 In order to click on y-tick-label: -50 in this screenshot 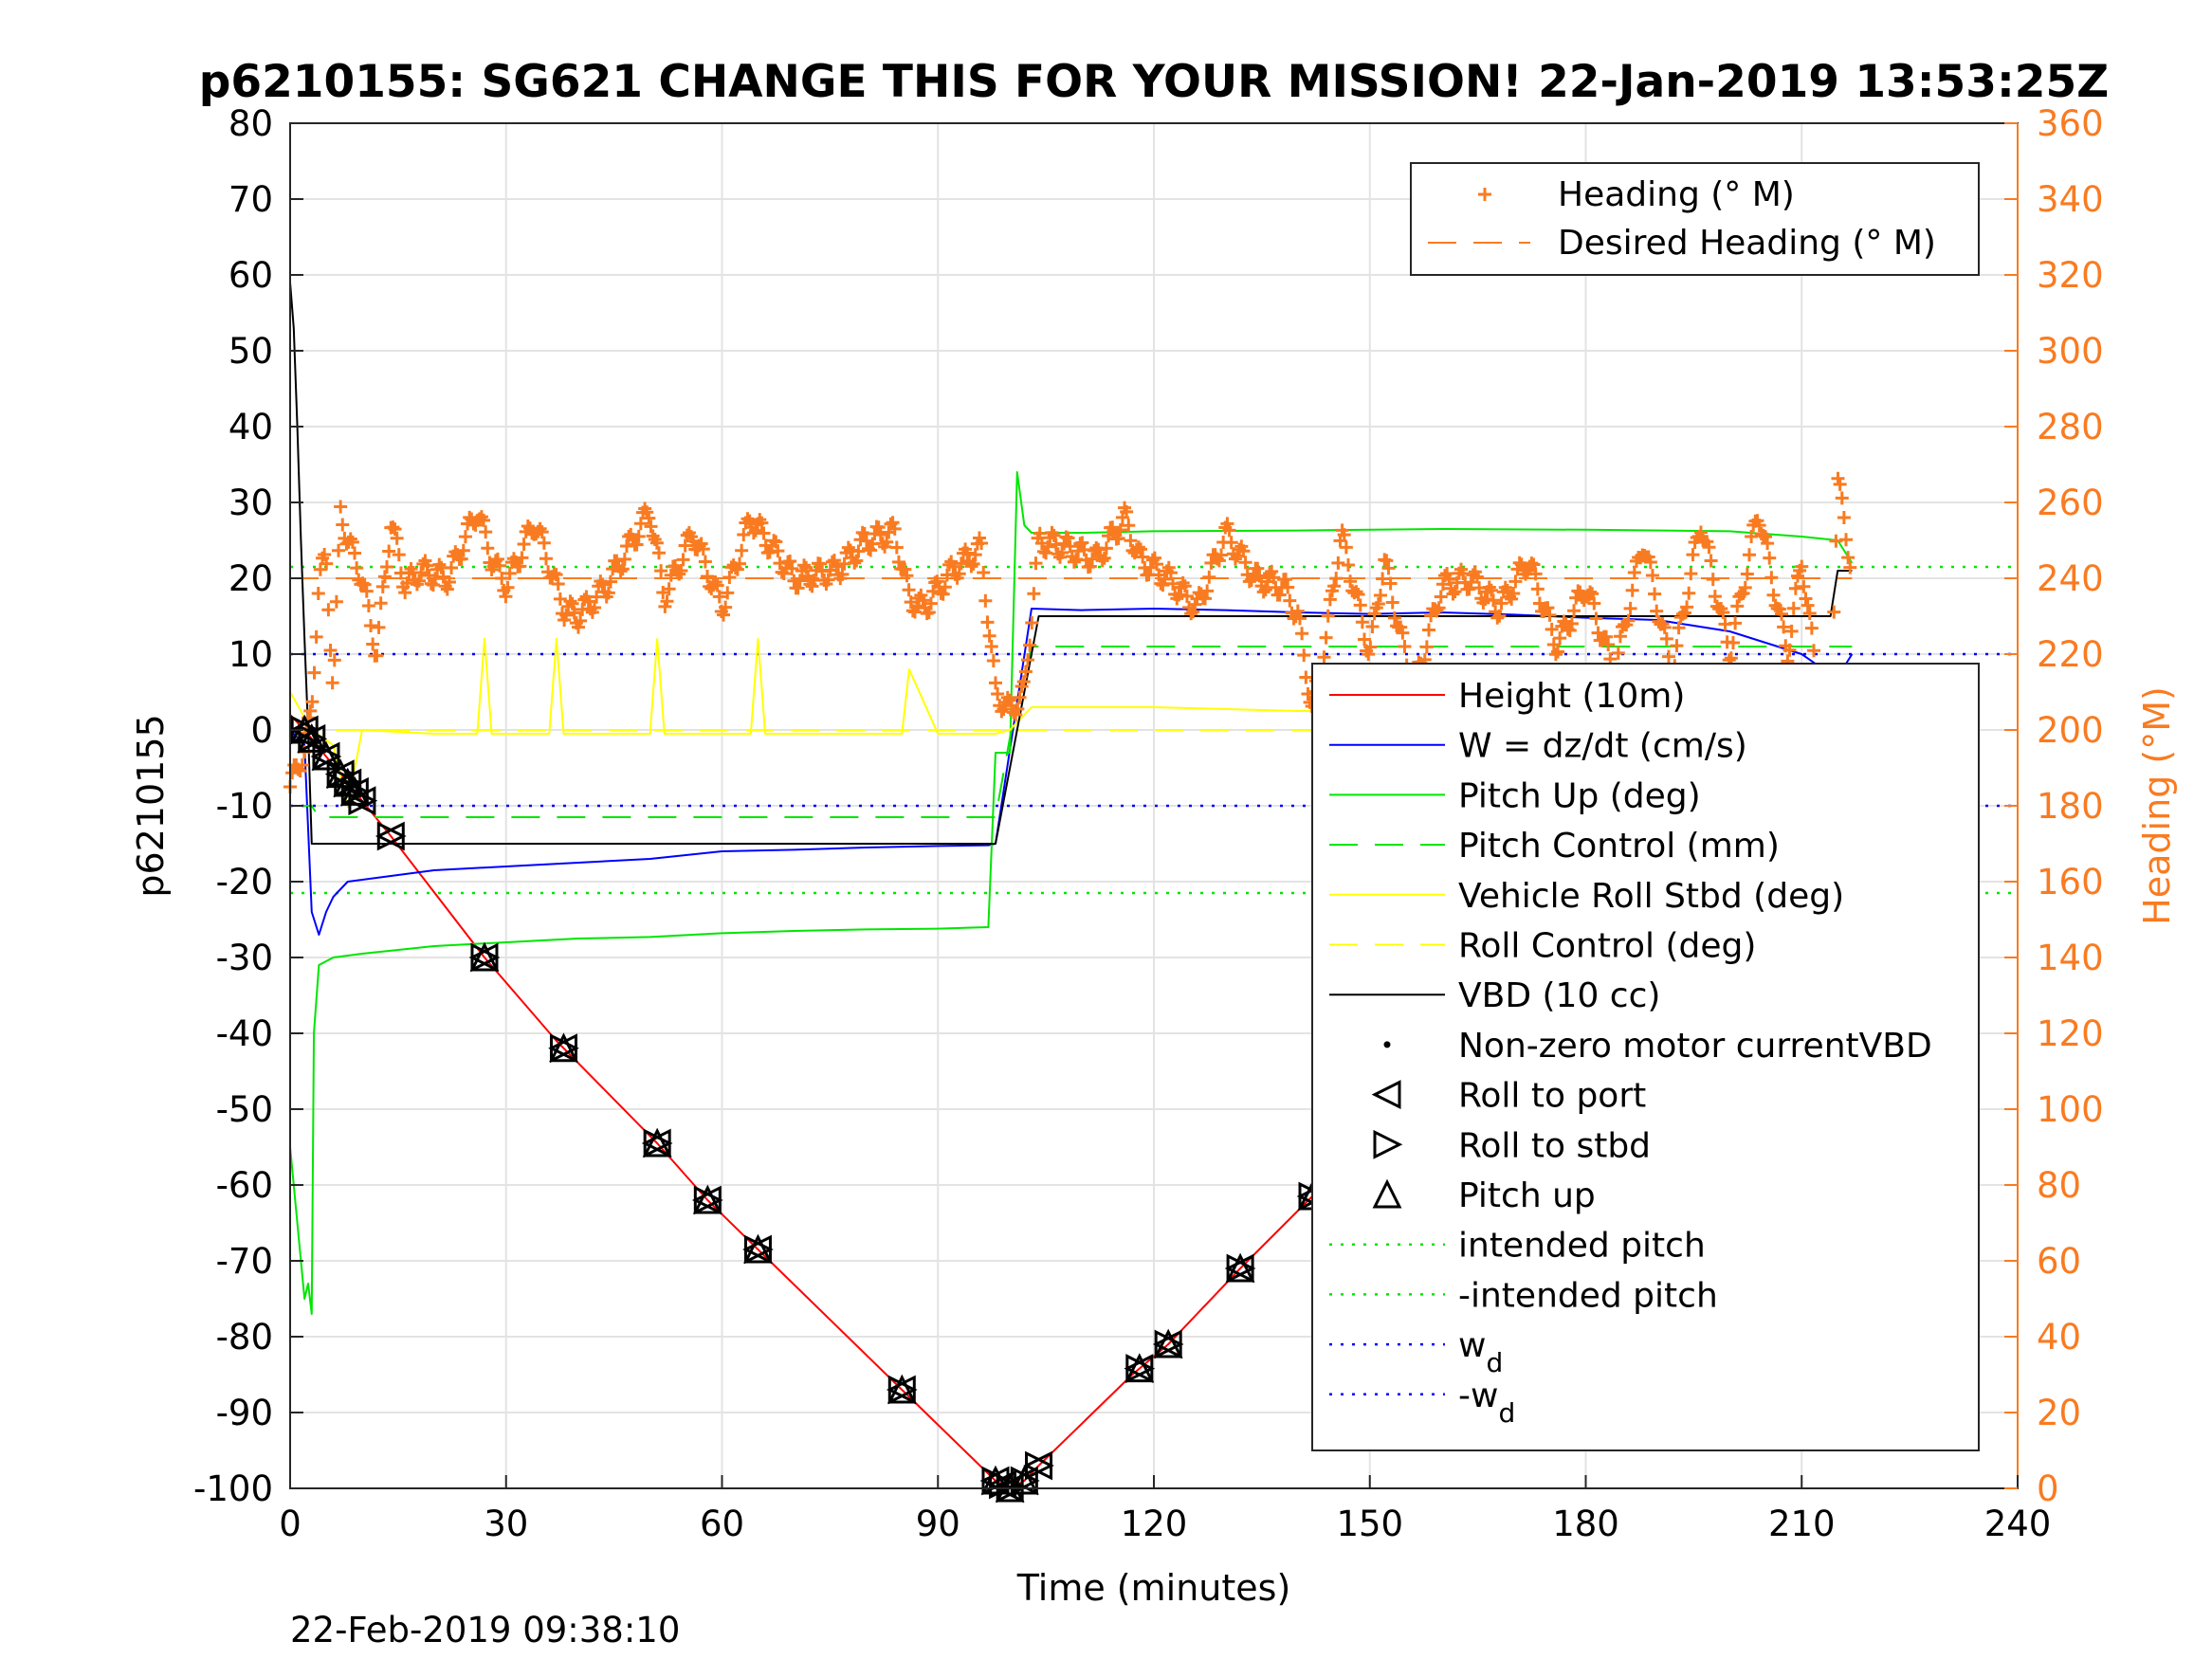, I will do `click(244, 1109)`.